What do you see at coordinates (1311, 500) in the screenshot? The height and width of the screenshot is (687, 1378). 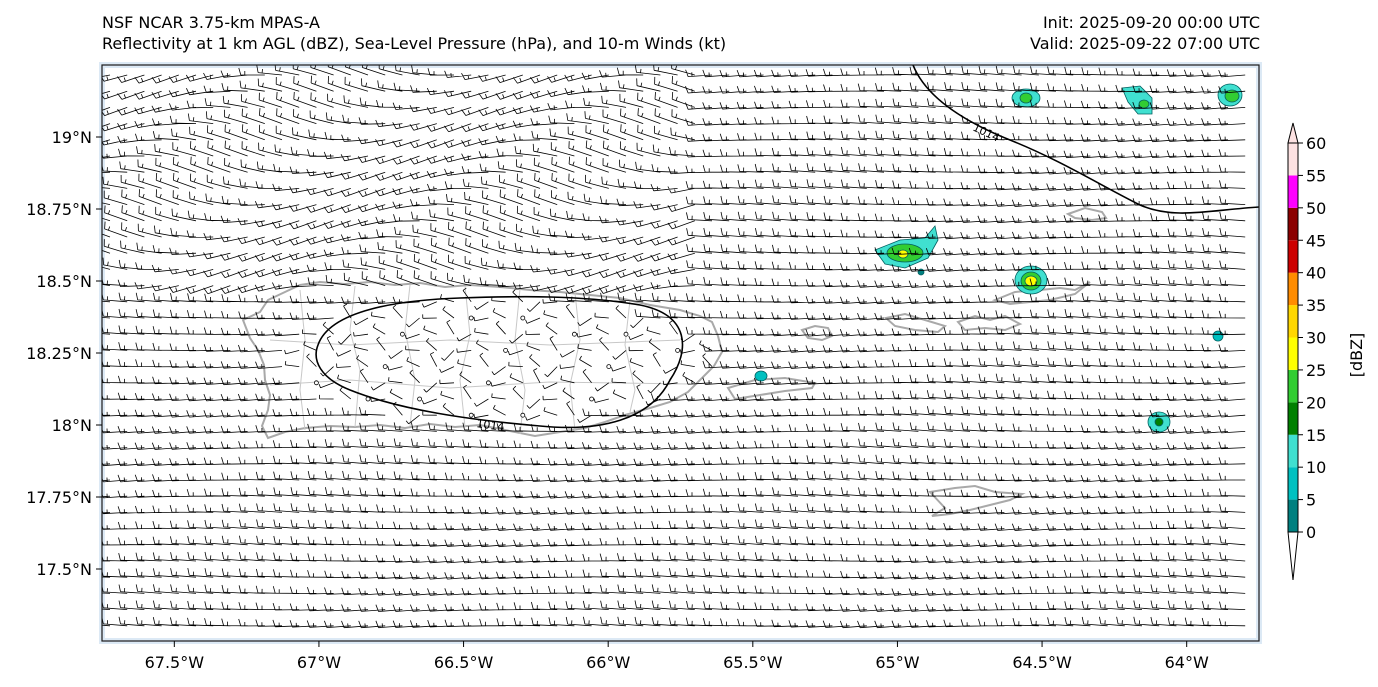 I see `colorbar-tick-label: 5` at bounding box center [1311, 500].